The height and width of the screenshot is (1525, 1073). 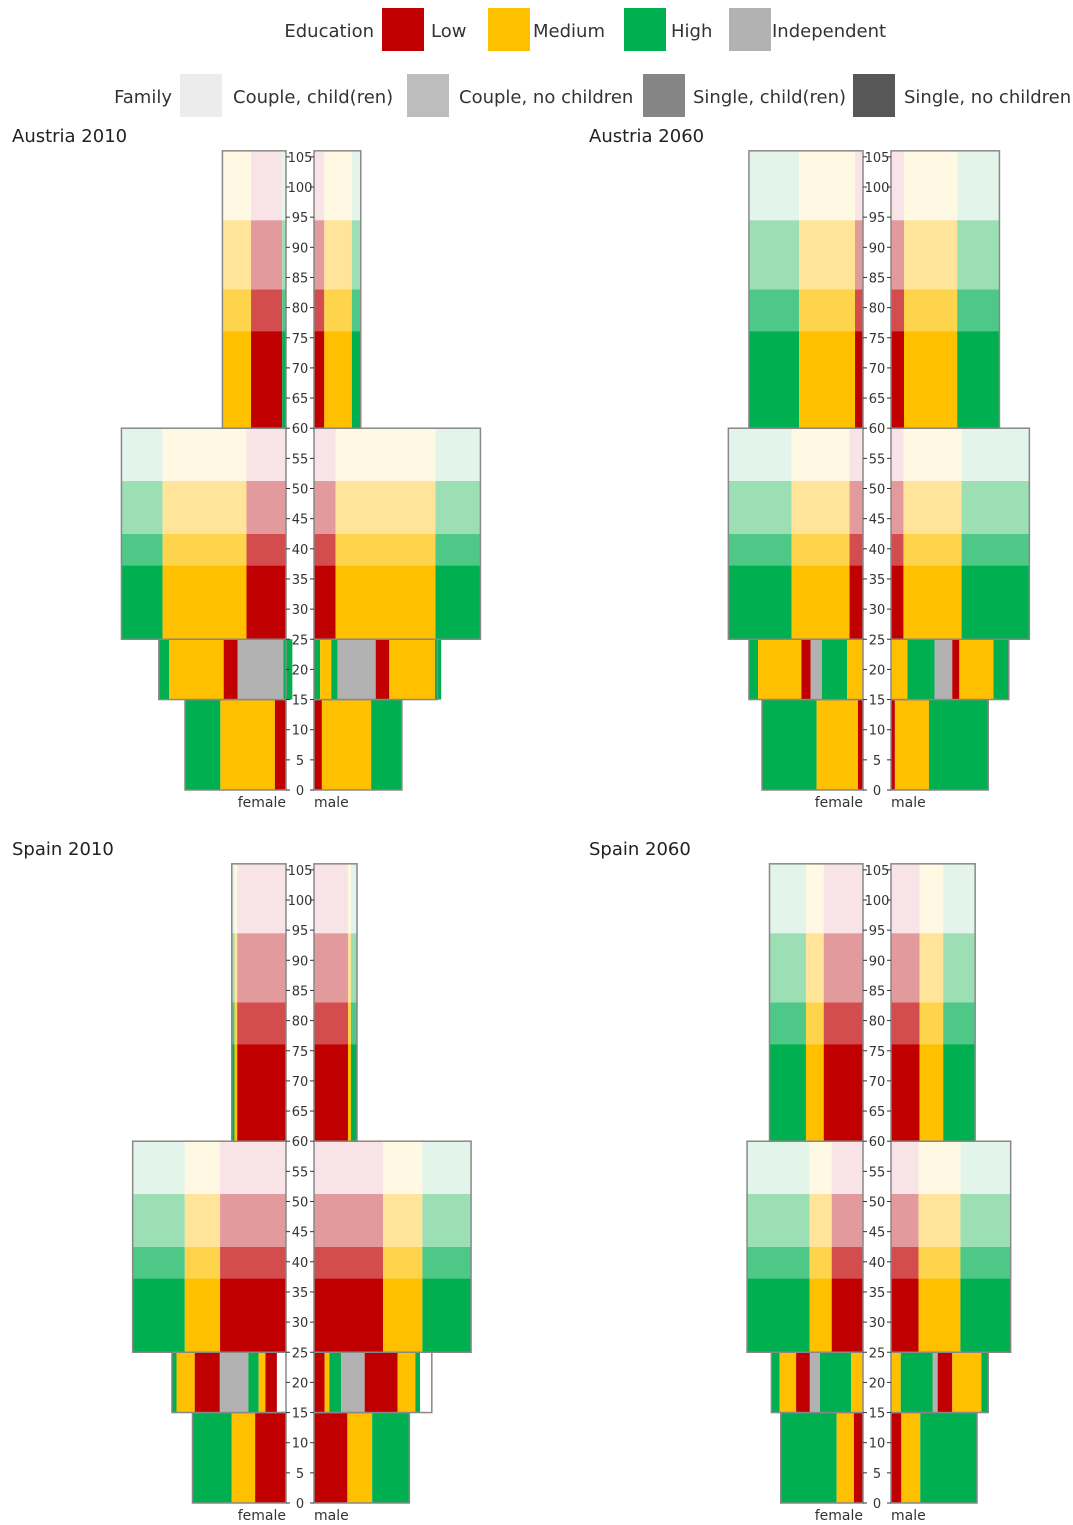 What do you see at coordinates (814, 1382) in the screenshot?
I see `female-independent-segment` at bounding box center [814, 1382].